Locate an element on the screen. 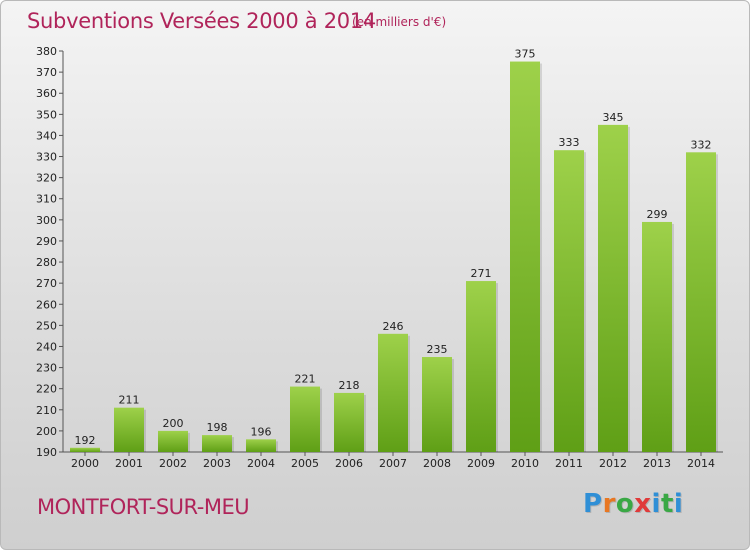 The image size is (750, 550). y-tick-label: 220 is located at coordinates (46, 389).